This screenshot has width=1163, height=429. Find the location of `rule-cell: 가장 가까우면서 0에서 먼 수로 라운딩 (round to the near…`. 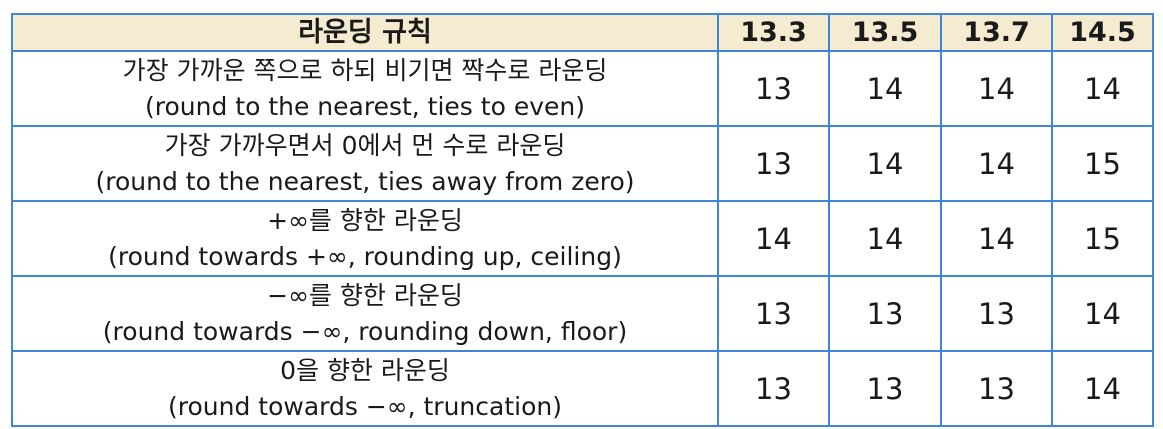

rule-cell: 가장 가까우면서 0에서 먼 수로 라운딩 (round to the near… is located at coordinates (365, 163).